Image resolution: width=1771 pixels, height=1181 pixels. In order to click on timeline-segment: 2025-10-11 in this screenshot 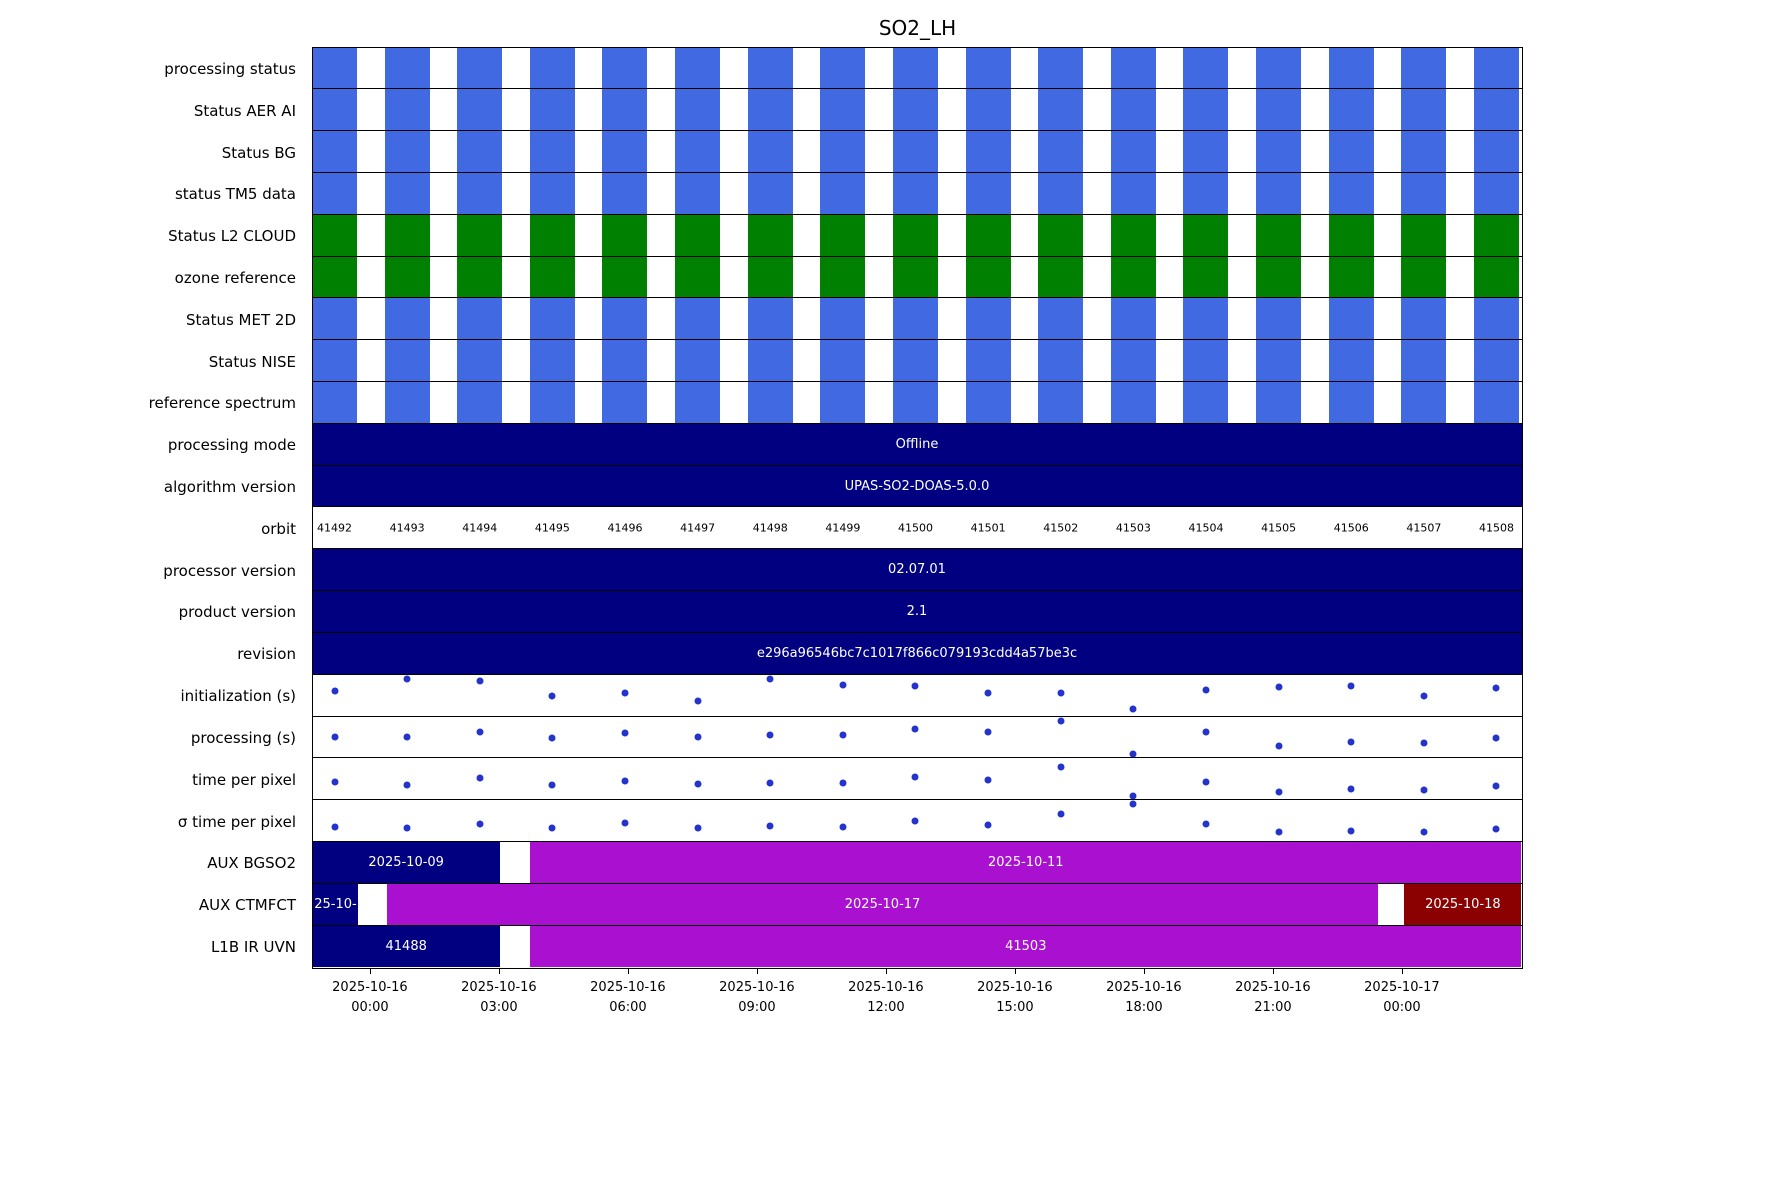, I will do `click(1026, 862)`.